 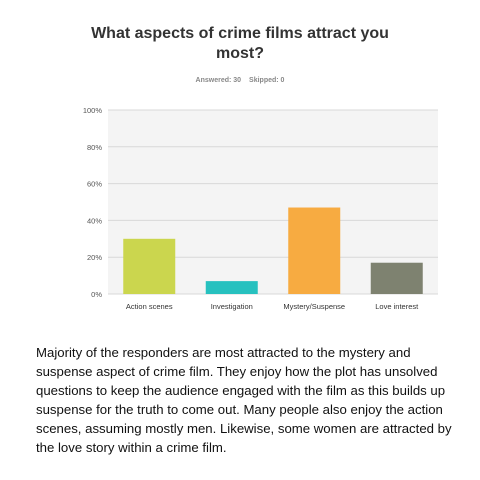 I want to click on y-tick-label: 0%, so click(x=96, y=294).